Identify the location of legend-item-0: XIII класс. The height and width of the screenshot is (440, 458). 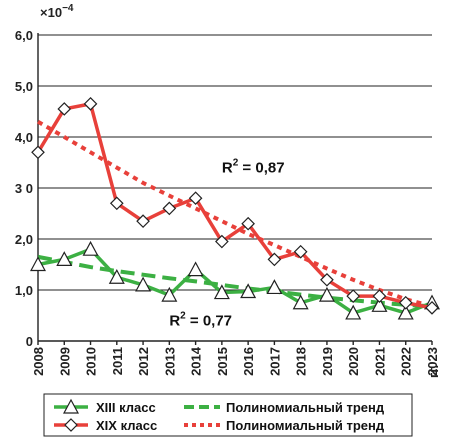
(105, 406).